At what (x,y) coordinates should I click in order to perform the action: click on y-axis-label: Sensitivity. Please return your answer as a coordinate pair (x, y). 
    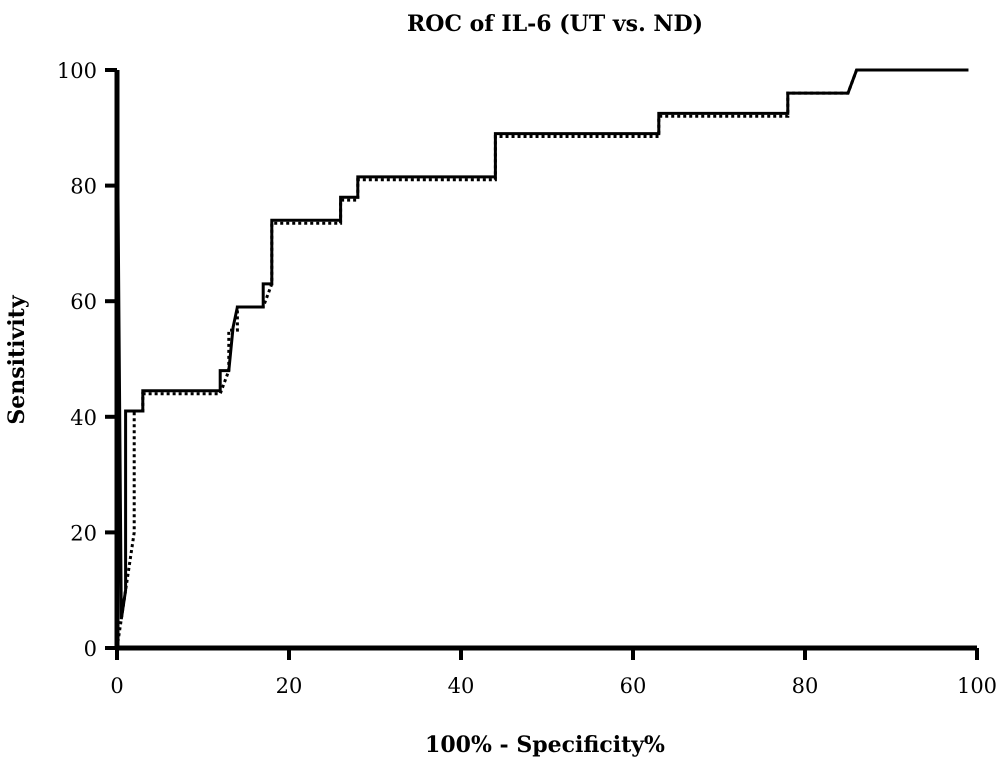
    Looking at the image, I should click on (17, 359).